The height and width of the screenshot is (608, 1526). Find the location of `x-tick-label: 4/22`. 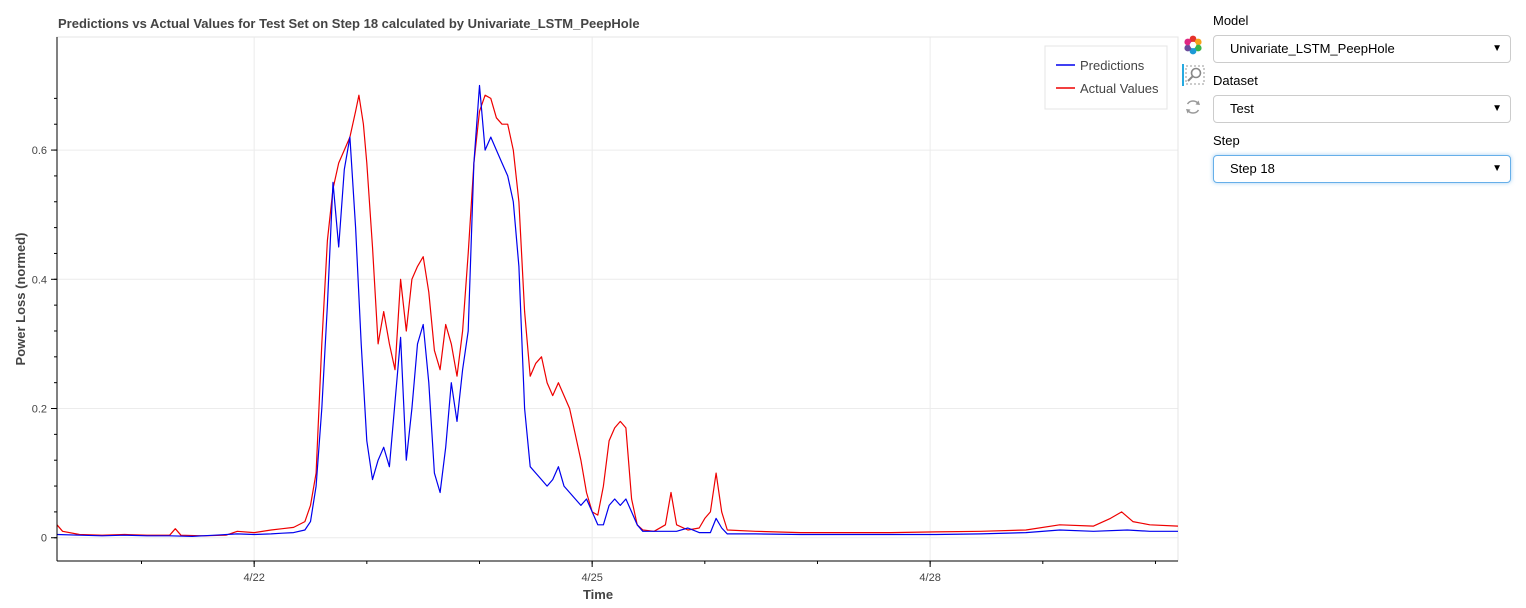

x-tick-label: 4/22 is located at coordinates (253, 578).